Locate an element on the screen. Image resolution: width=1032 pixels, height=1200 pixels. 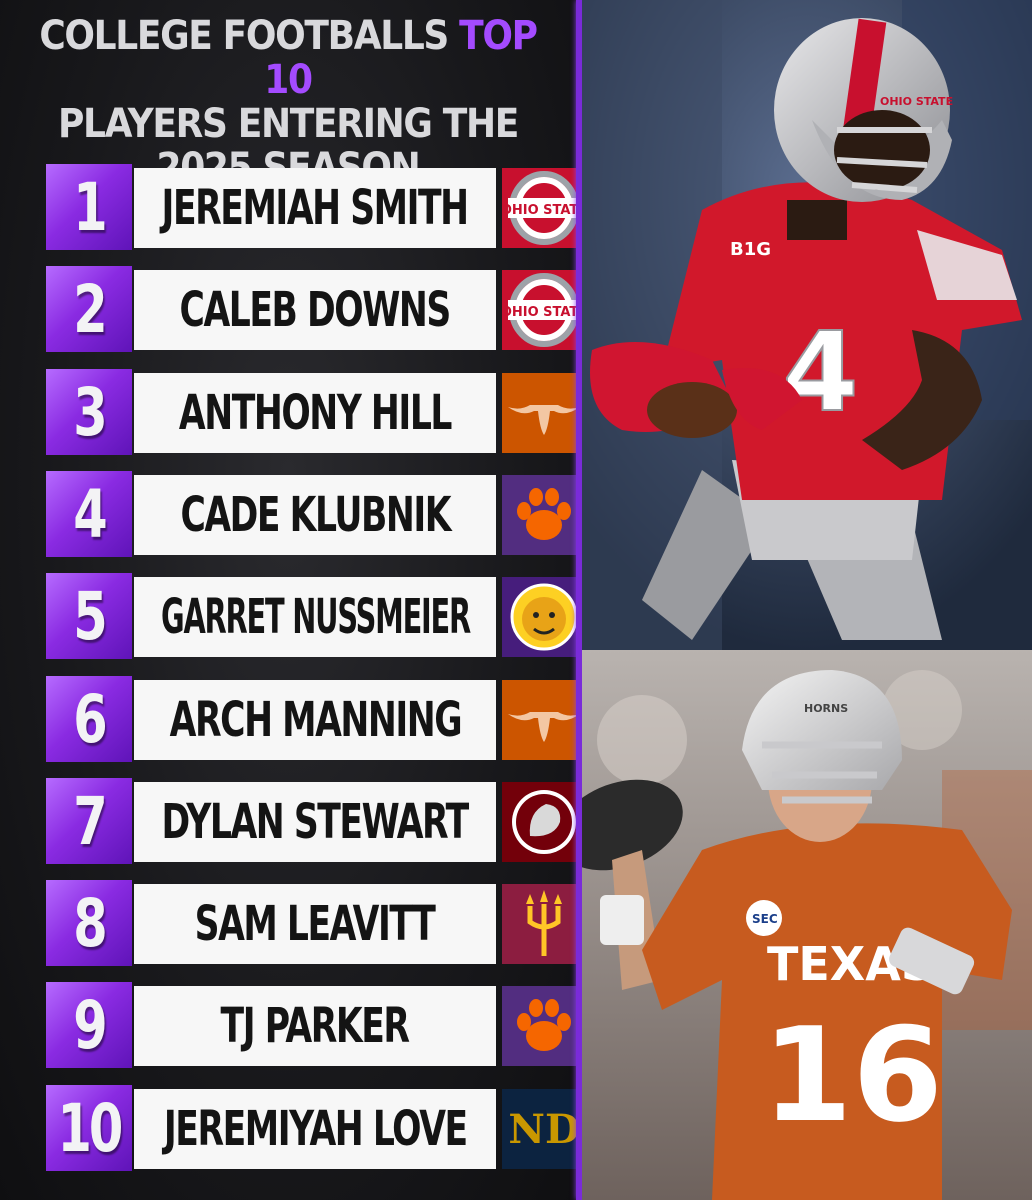
ranking-row: 6 ARCH MANNING is located at coordinates (316, 719).